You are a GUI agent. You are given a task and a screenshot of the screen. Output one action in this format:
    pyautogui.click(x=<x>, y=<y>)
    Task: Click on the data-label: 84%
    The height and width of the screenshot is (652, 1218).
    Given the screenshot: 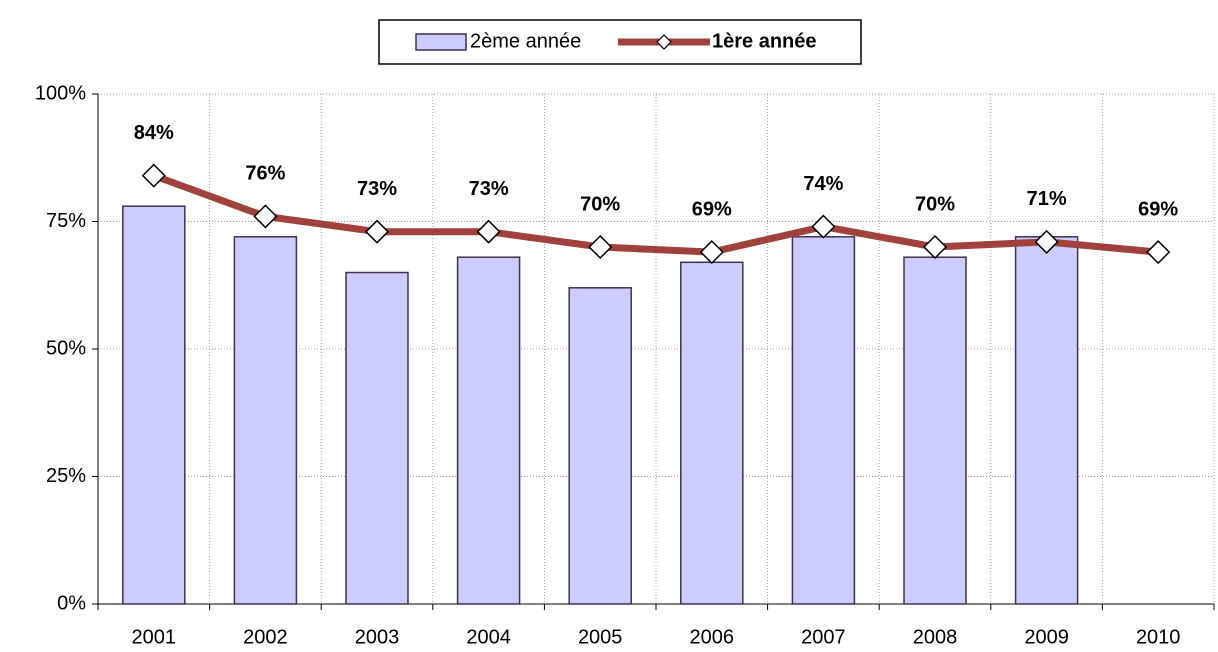 What is the action you would take?
    pyautogui.click(x=154, y=133)
    